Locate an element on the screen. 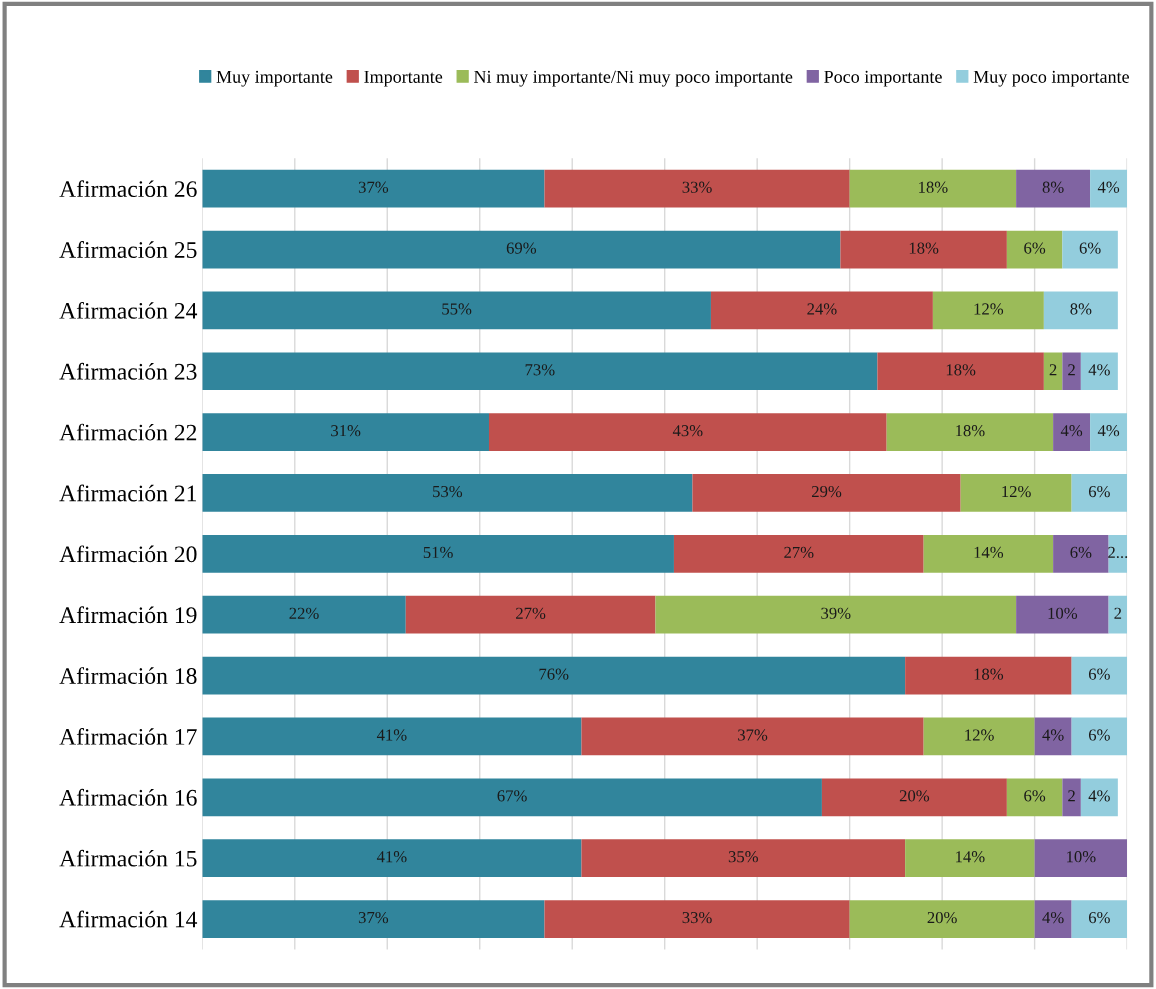 This screenshot has height=989, width=1156. data-label: 73% is located at coordinates (540, 370).